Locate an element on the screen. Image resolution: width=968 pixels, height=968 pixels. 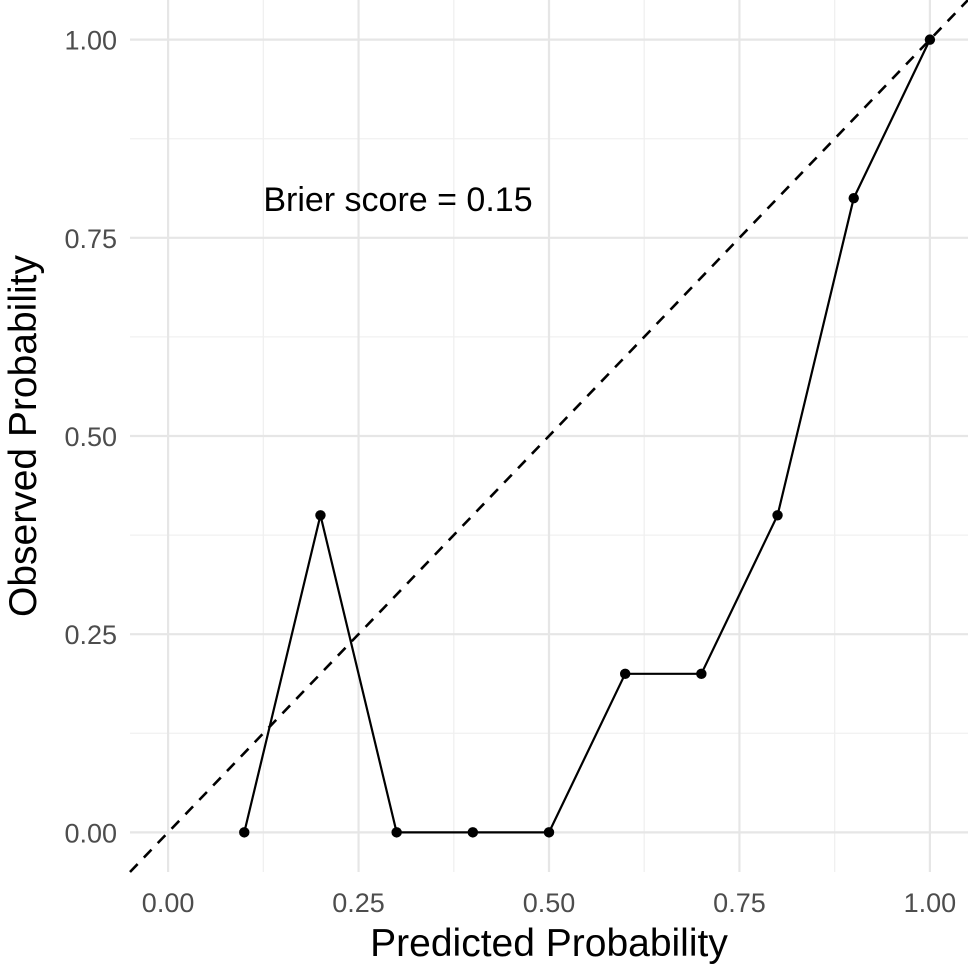
y-tick-label: 0.25 is located at coordinates (90, 635).